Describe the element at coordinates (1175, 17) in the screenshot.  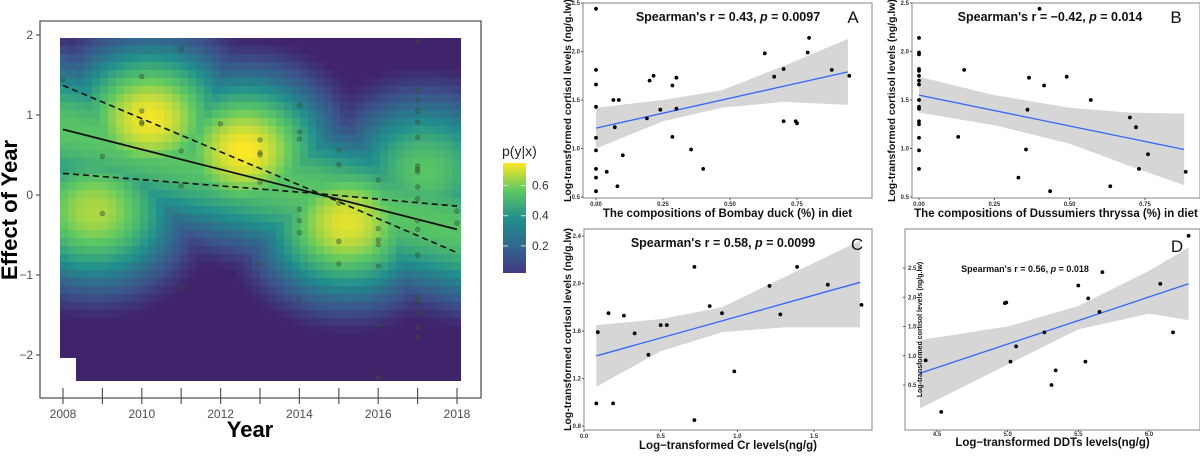
I see `panel-label: B` at that location.